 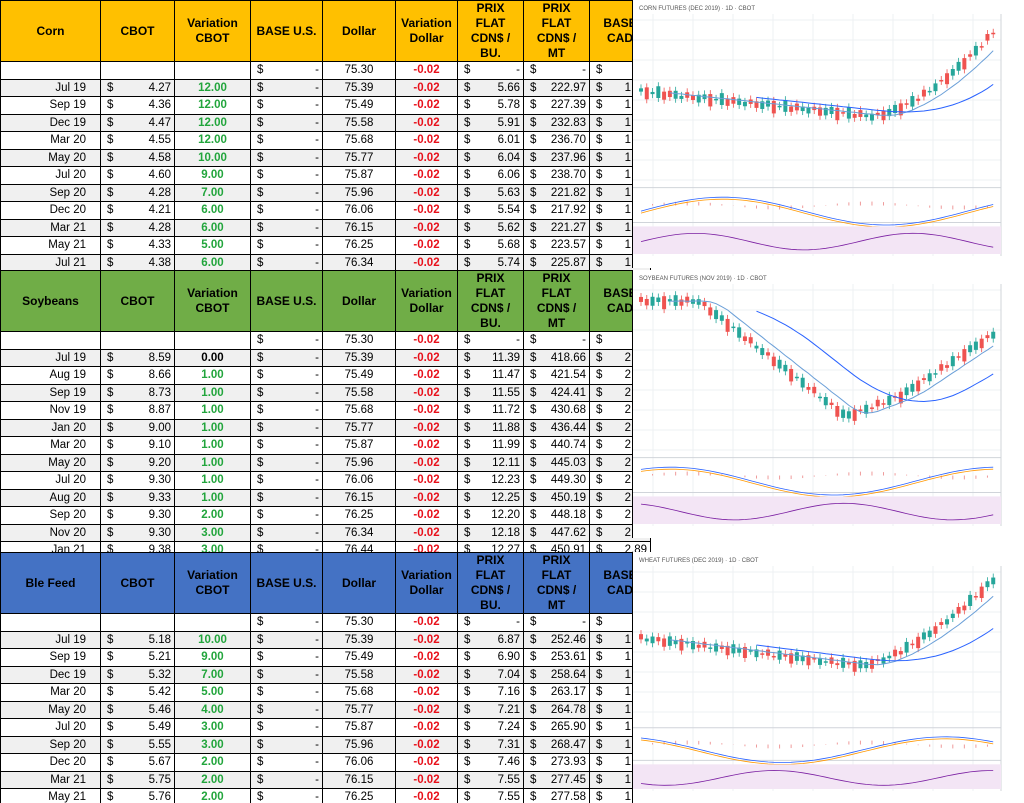 I want to click on prix-flat-mt: $232.83, so click(x=556, y=122).